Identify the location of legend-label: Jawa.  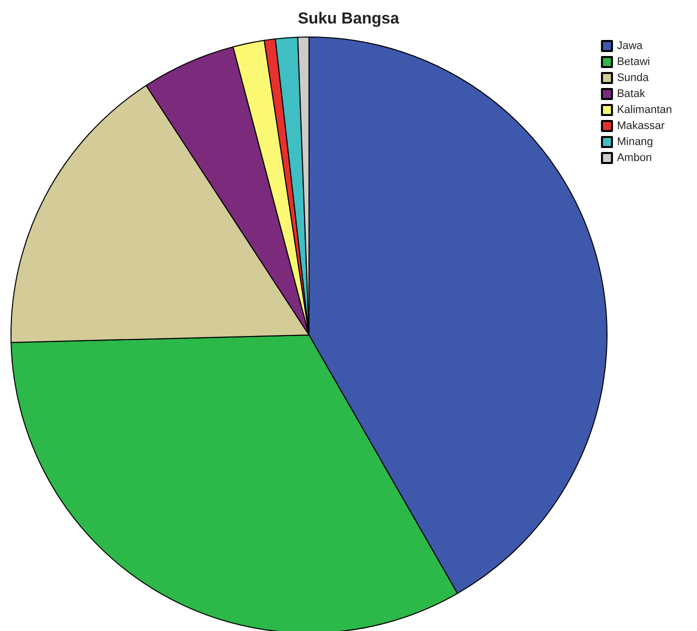
(630, 46).